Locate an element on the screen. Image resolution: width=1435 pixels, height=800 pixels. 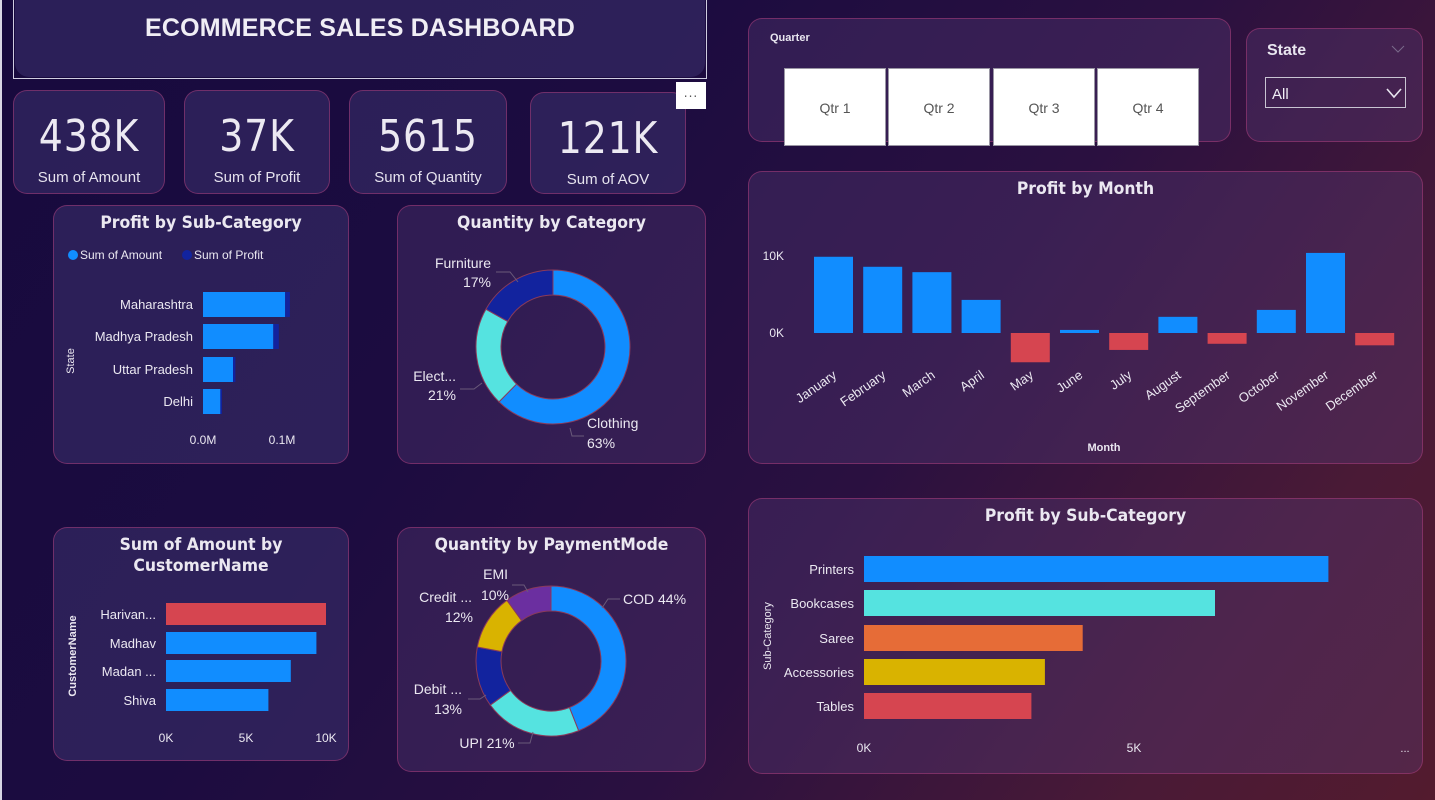
slice-percent: 17% is located at coordinates (477, 282).